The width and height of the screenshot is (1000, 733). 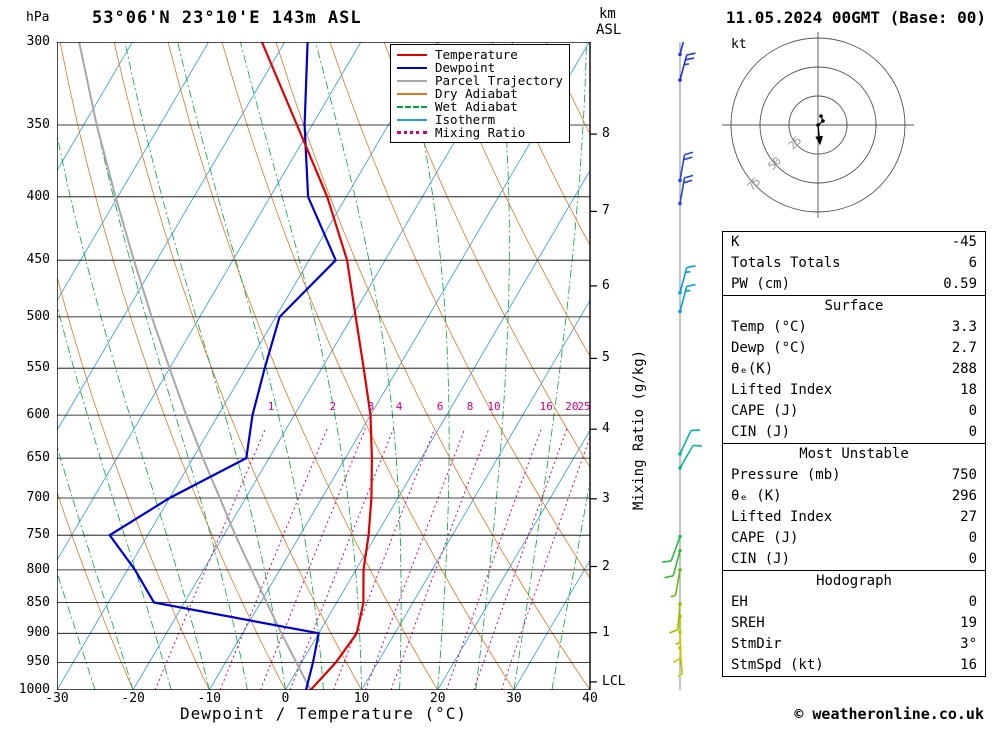 What do you see at coordinates (854, 284) in the screenshot?
I see `table-row: PW (cm) 0.59` at bounding box center [854, 284].